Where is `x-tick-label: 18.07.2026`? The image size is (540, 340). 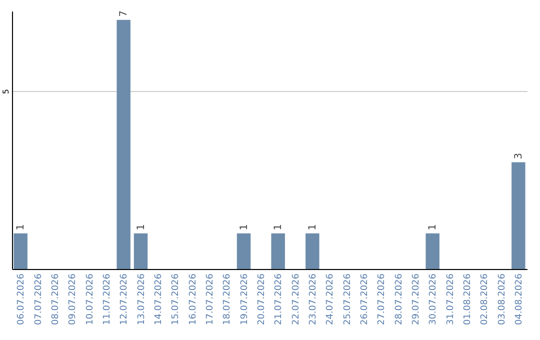 x-tick-label: 18.07.2026 is located at coordinates (227, 299).